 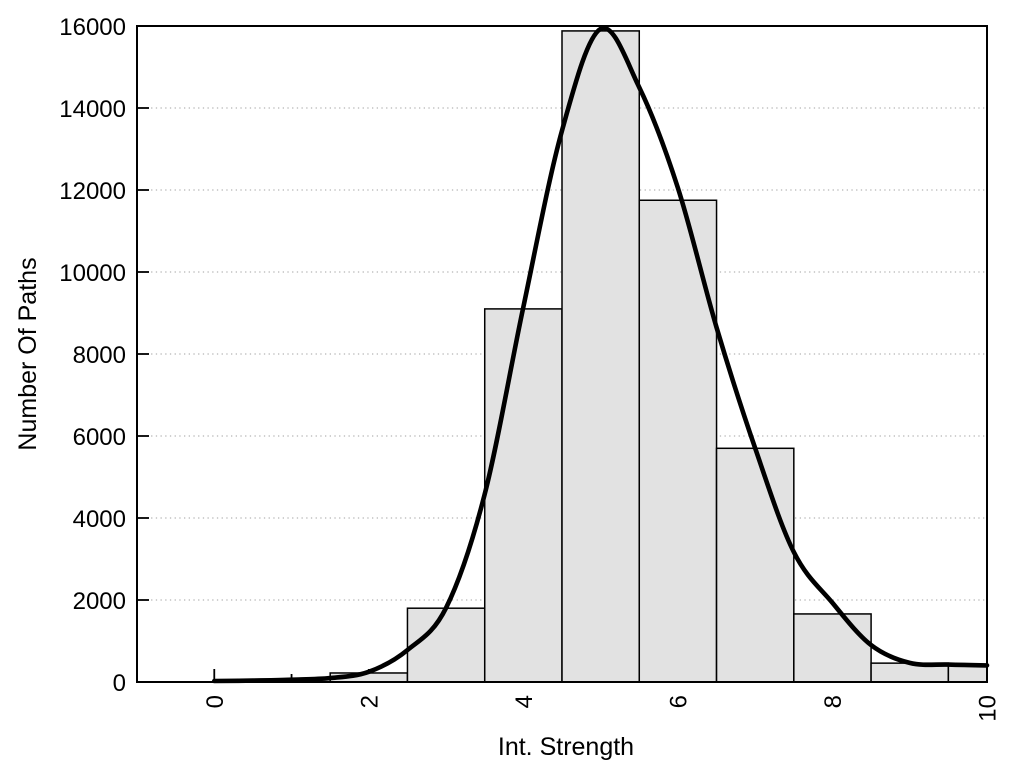 What do you see at coordinates (99, 601) in the screenshot?
I see `y-tick-label-2000: 2000` at bounding box center [99, 601].